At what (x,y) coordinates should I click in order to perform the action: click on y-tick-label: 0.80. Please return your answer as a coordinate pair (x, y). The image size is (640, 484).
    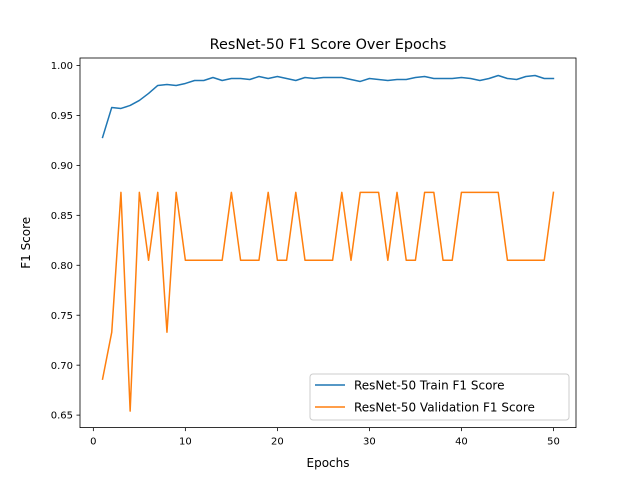
    Looking at the image, I should click on (62, 266).